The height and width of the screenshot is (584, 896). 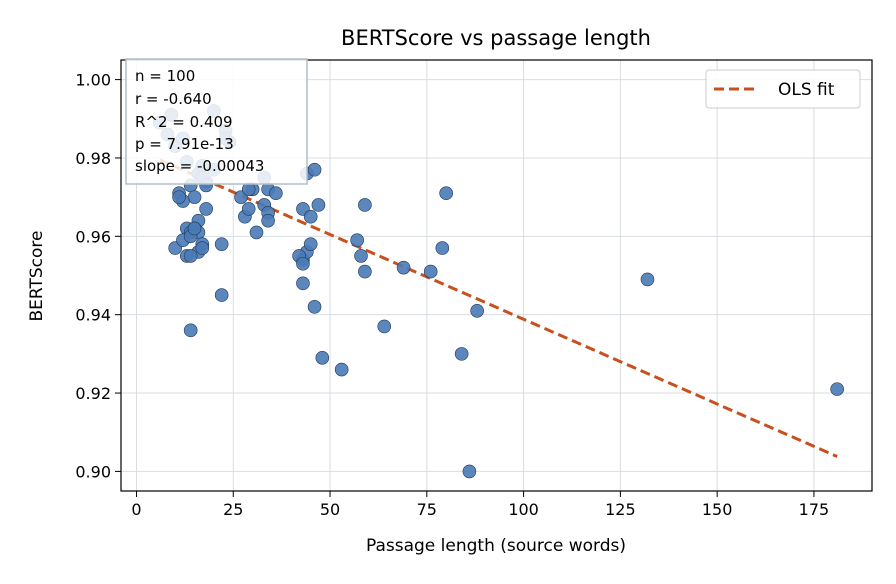 I want to click on x-tick-label: 150, so click(x=717, y=509).